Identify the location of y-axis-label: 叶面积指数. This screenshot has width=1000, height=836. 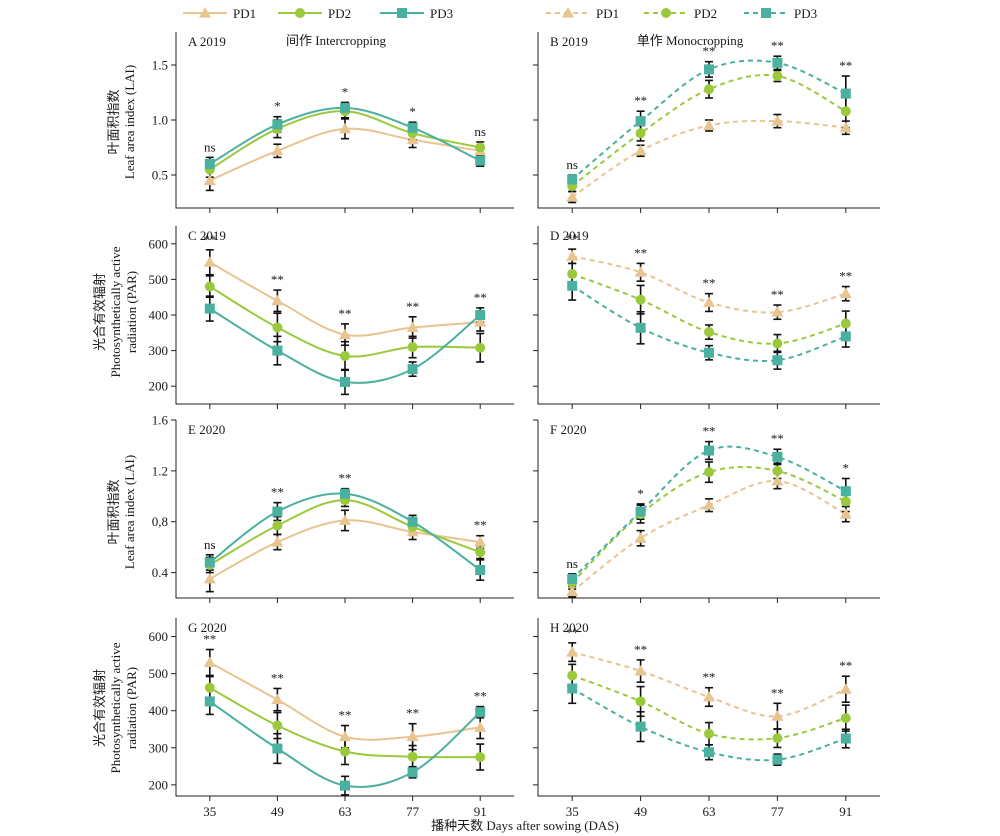
(113, 121).